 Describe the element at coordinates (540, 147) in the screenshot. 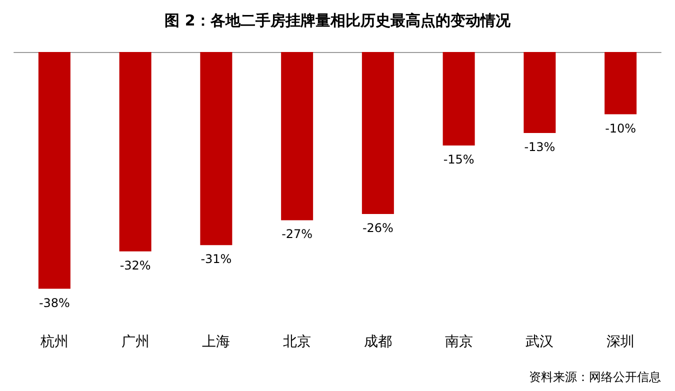

I see `data-label: -13%` at that location.